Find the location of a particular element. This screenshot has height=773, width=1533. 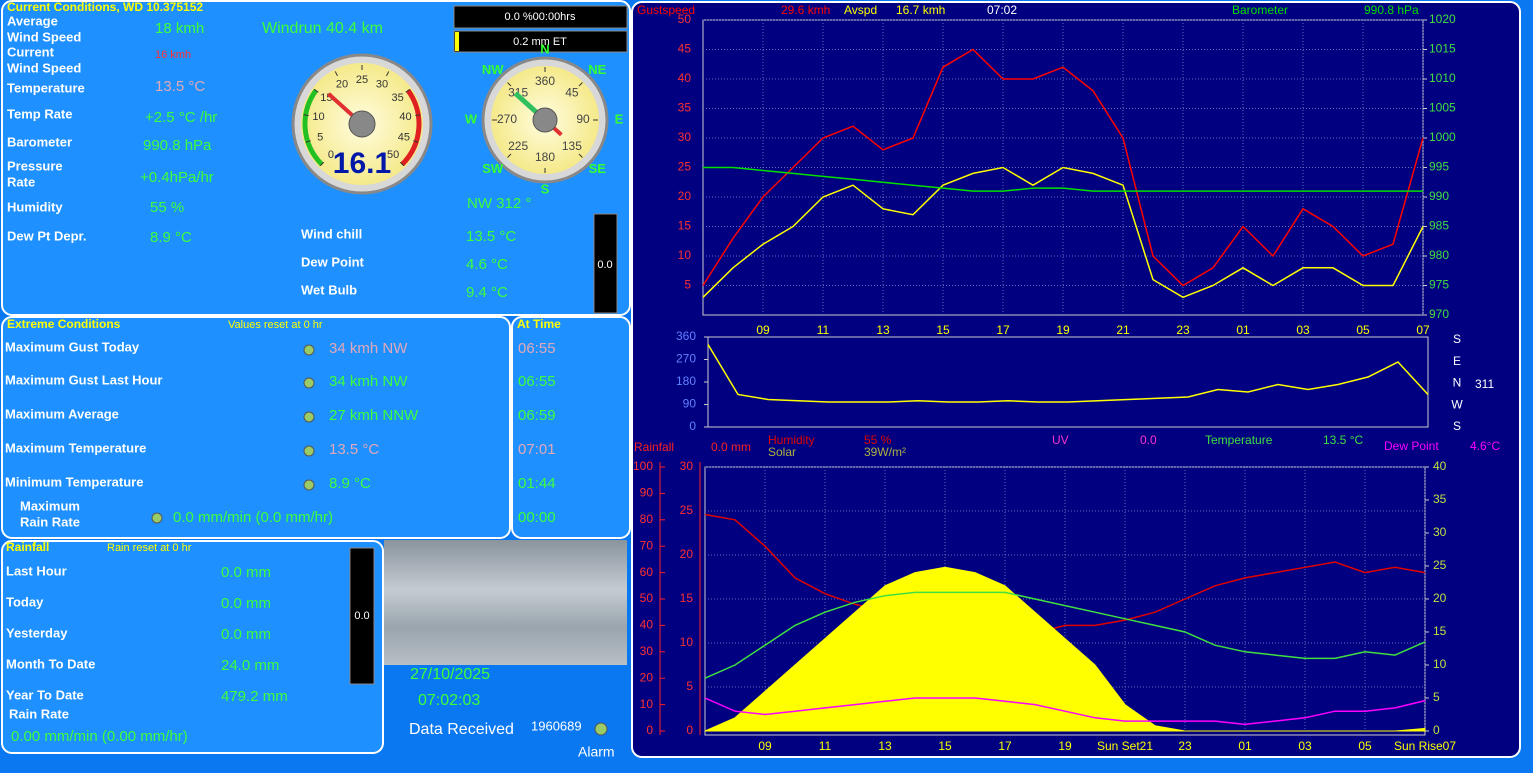

reading: 0.00 mm/min (0.00 mm/hr) is located at coordinates (99, 736).